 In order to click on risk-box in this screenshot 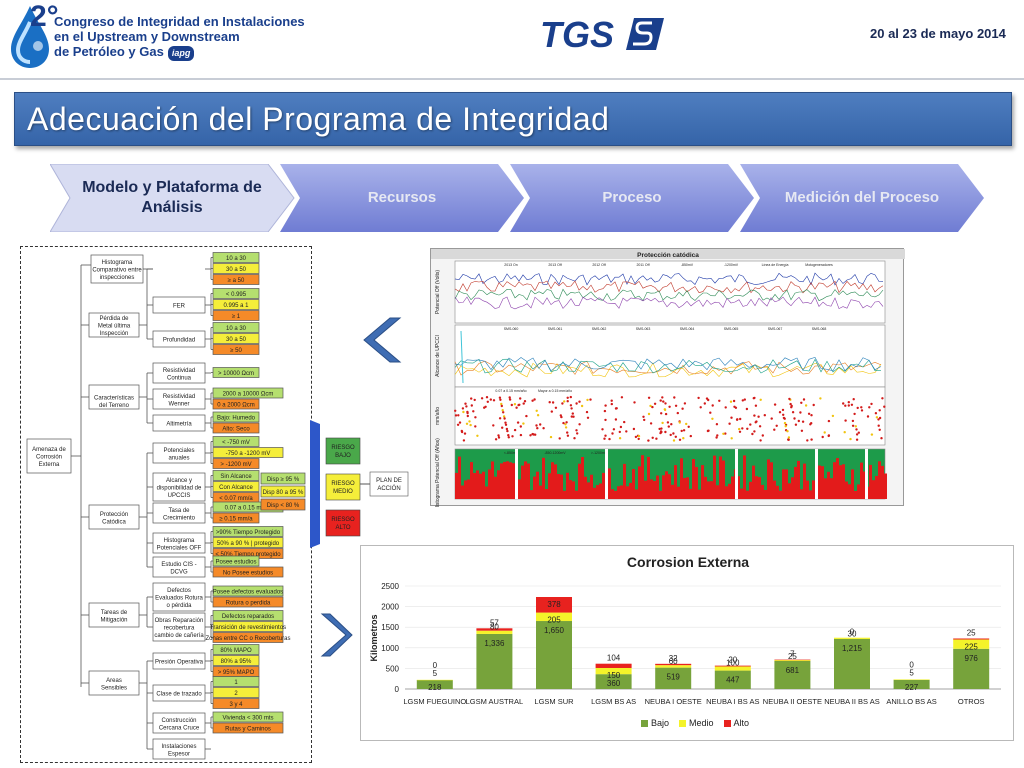, I will do `click(343, 523)`.